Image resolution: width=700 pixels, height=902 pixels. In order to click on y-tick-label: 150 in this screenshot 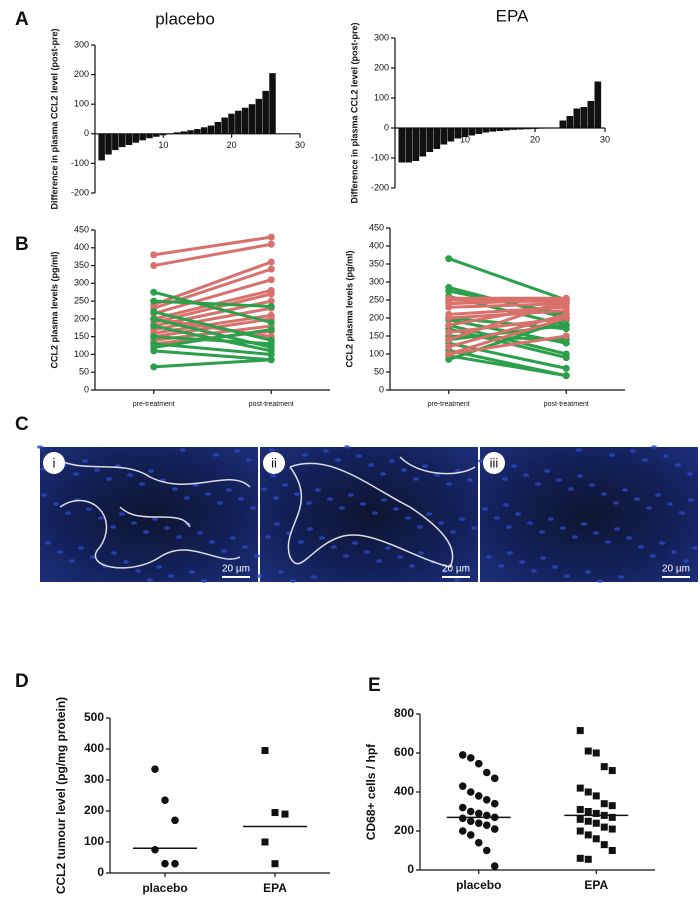, I will do `click(81, 336)`.